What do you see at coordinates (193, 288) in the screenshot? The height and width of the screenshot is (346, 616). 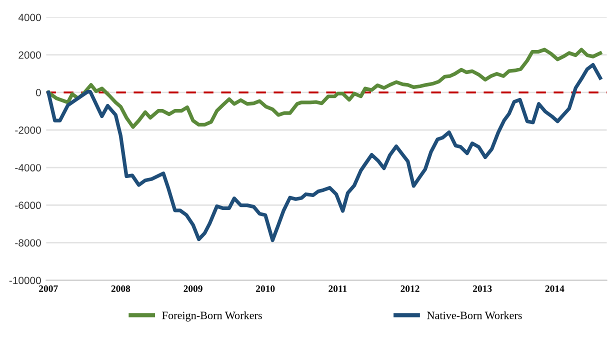 I see `x-tick-label: 2009` at bounding box center [193, 288].